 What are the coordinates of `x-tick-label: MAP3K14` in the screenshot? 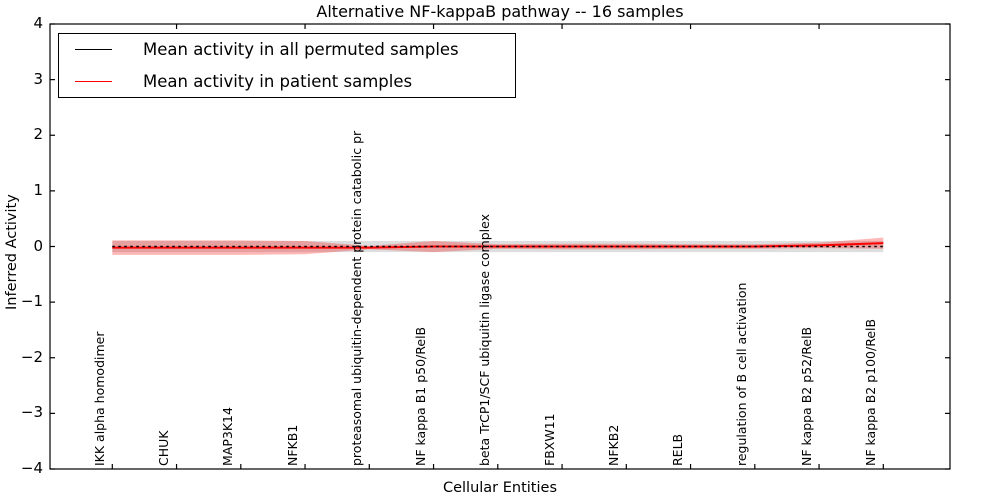 It's located at (228, 436).